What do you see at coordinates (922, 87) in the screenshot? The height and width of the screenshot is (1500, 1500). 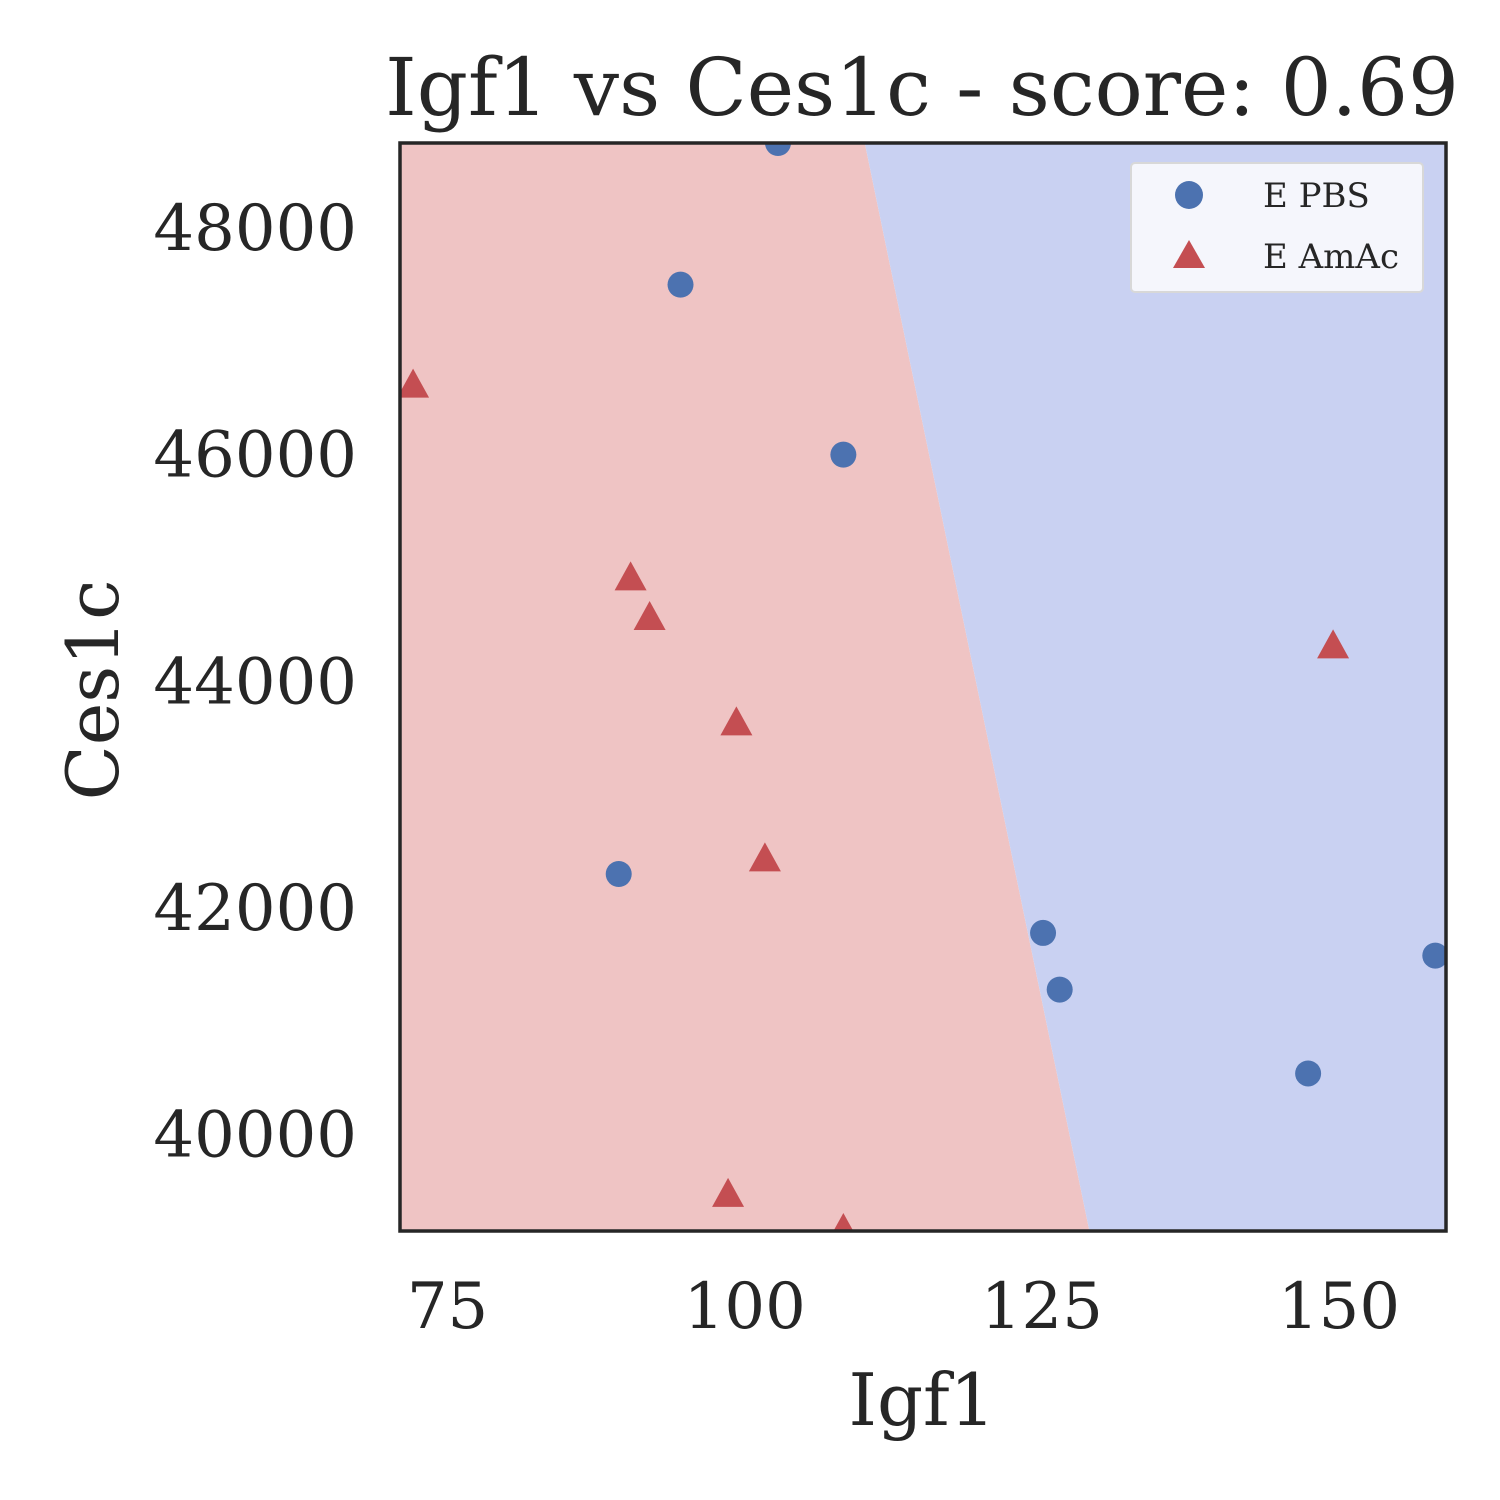 I see `chart-title: Igf1 vs Ces1c - score: 0.69` at bounding box center [922, 87].